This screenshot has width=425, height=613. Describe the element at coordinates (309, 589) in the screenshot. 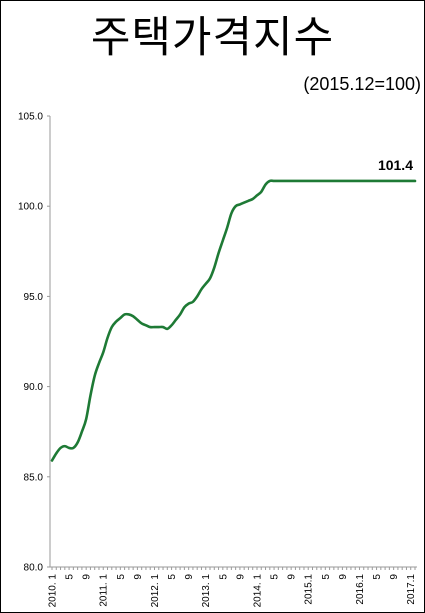

I see `x-tick-label: 2015.1` at that location.